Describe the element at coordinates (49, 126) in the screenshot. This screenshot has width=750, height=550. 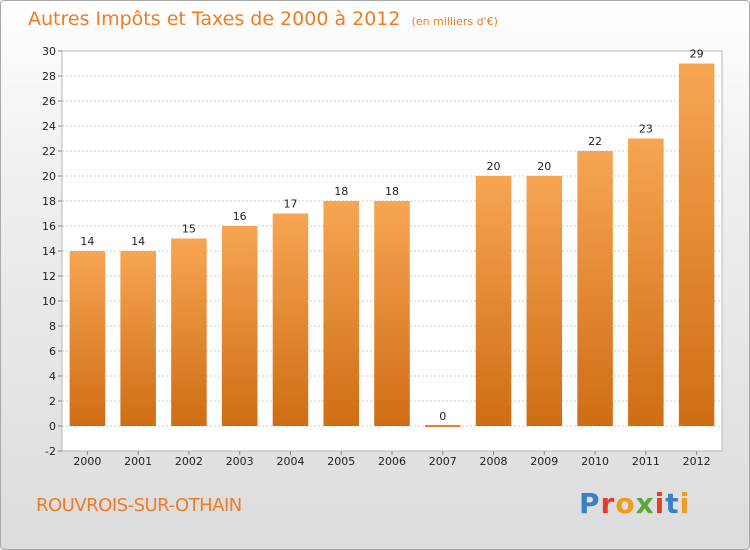
I see `y-tick-label: 24` at that location.